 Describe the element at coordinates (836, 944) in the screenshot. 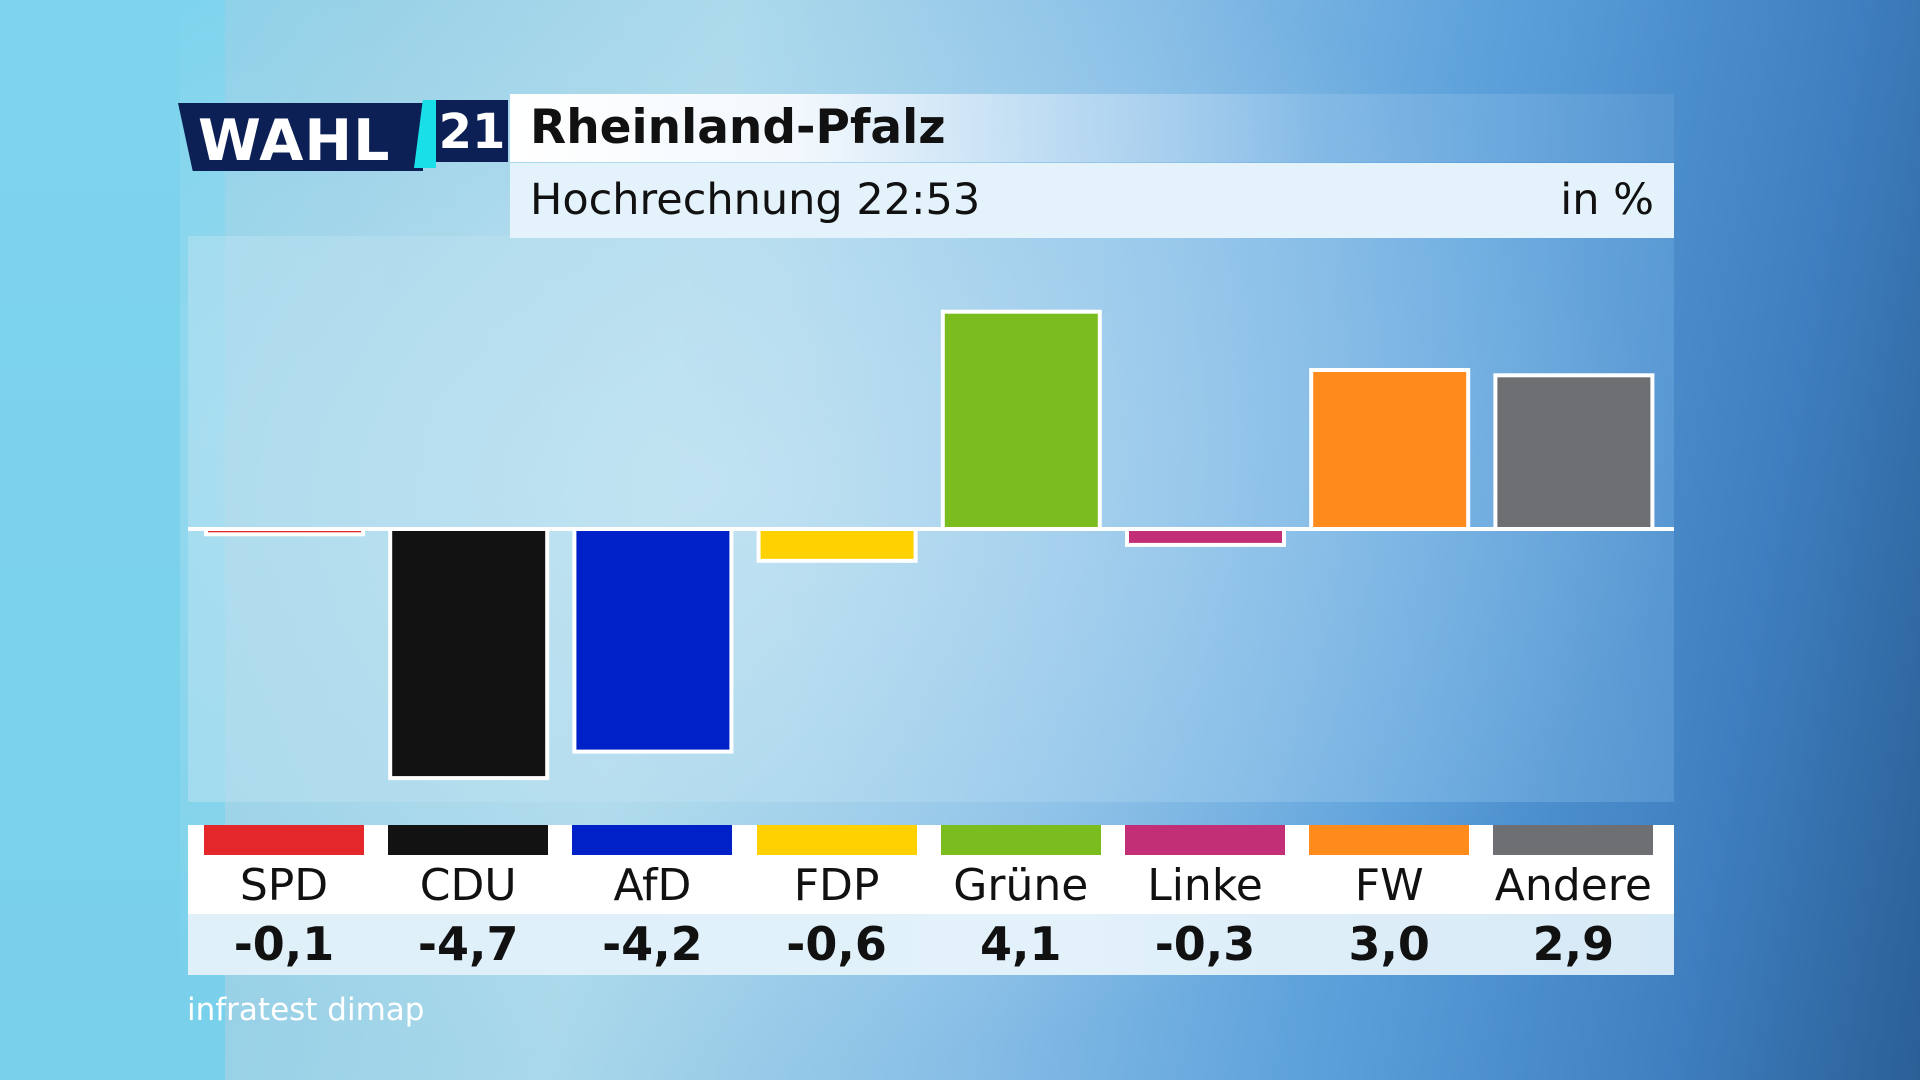

I see `legend-value-label: -0,6` at that location.